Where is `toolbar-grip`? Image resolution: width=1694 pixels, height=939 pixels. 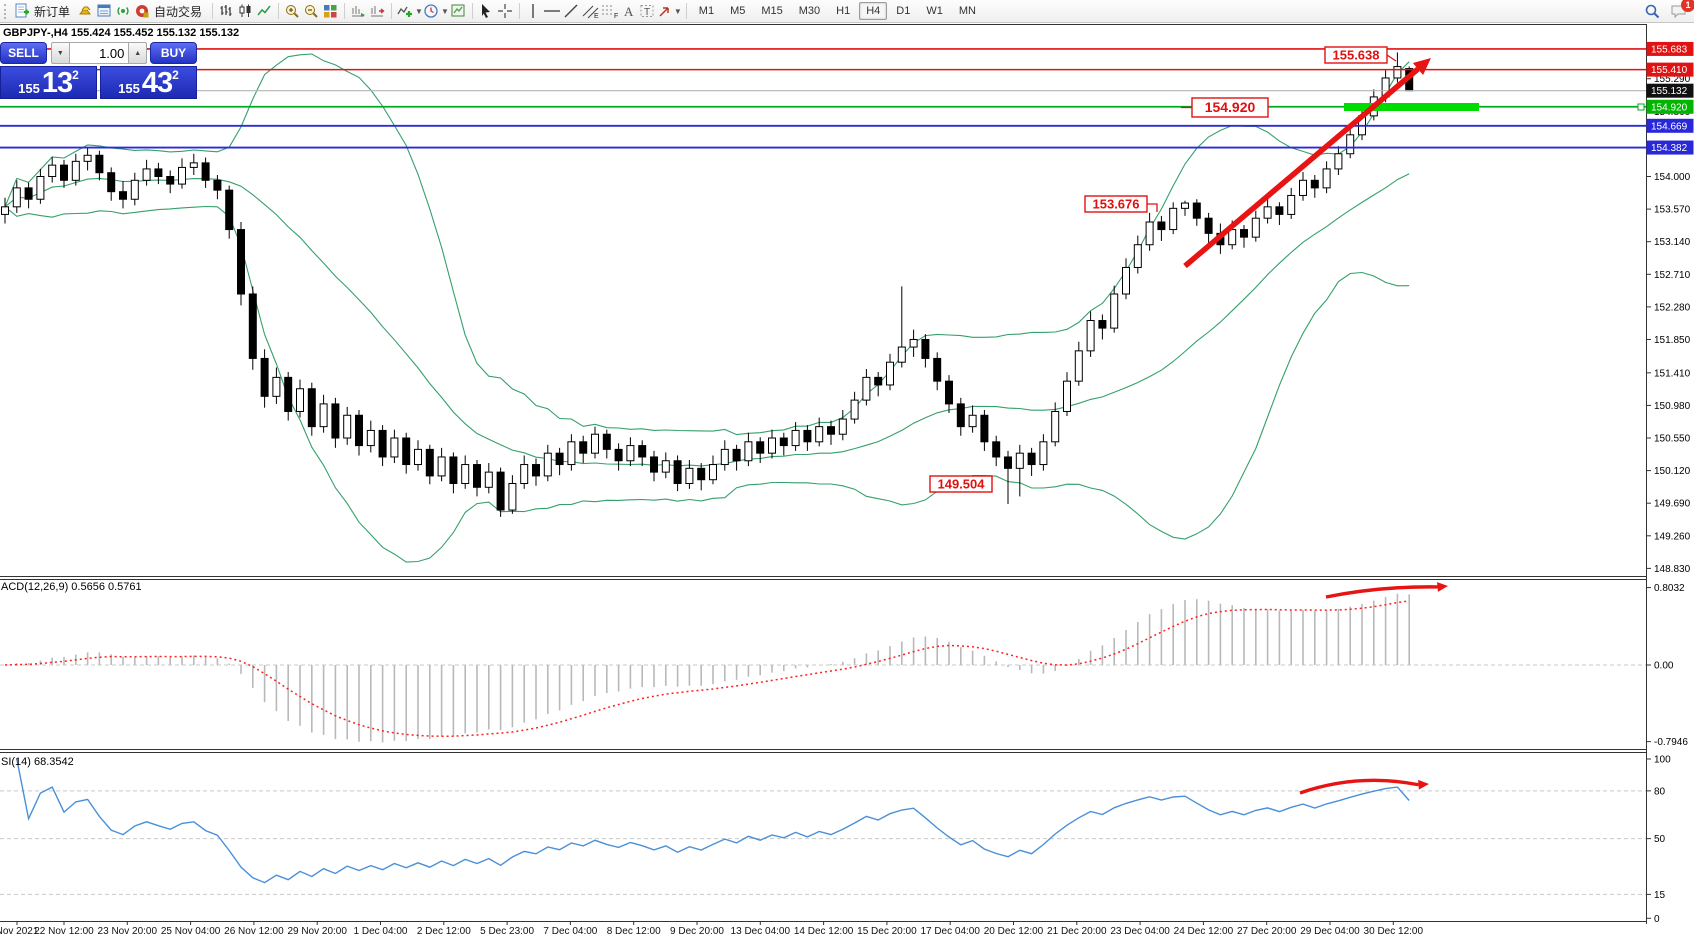
toolbar-grip is located at coordinates (6, 11).